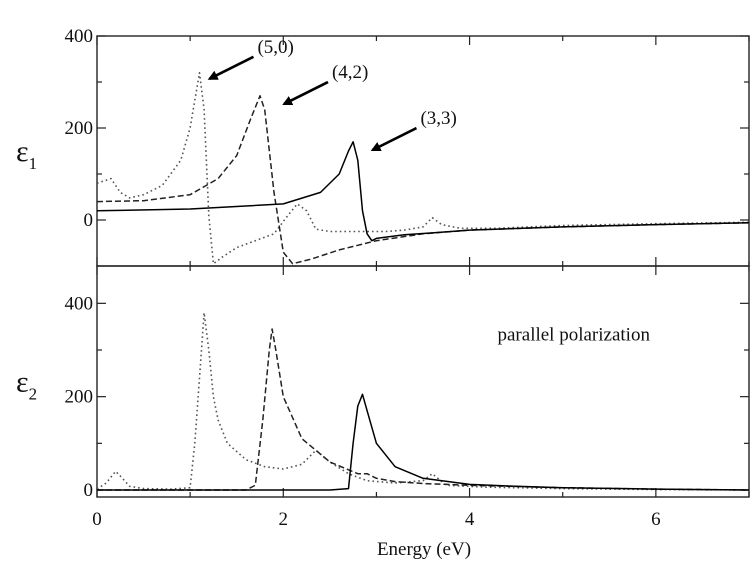 Image resolution: width=755 pixels, height=573 pixels. Describe the element at coordinates (97, 519) in the screenshot. I see `x-tick-label: 0` at that location.